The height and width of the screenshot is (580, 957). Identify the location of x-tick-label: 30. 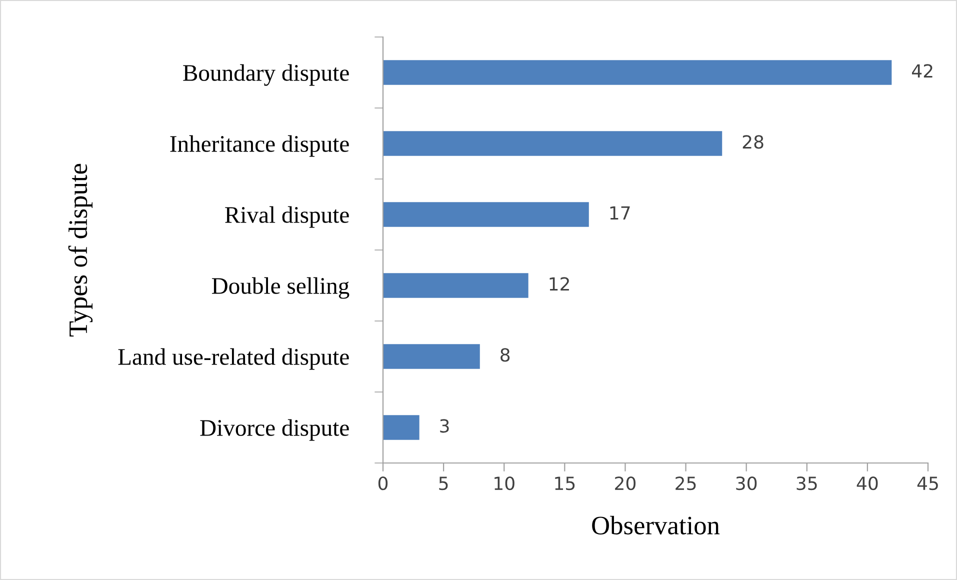
(746, 483).